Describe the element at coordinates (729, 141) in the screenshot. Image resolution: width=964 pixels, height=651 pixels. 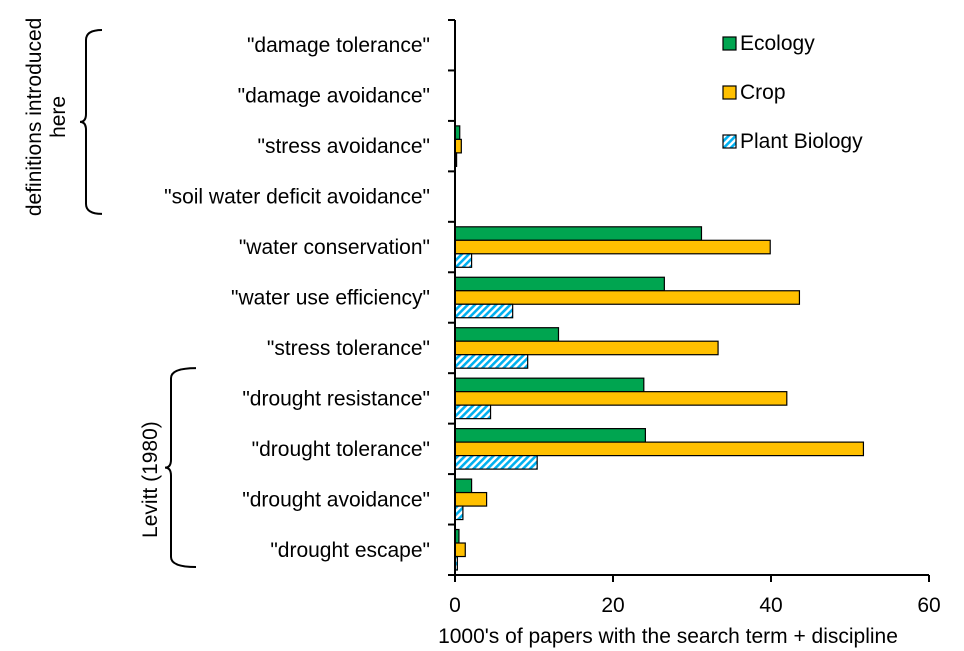
I see `legend-swatch-plant-biology` at that location.